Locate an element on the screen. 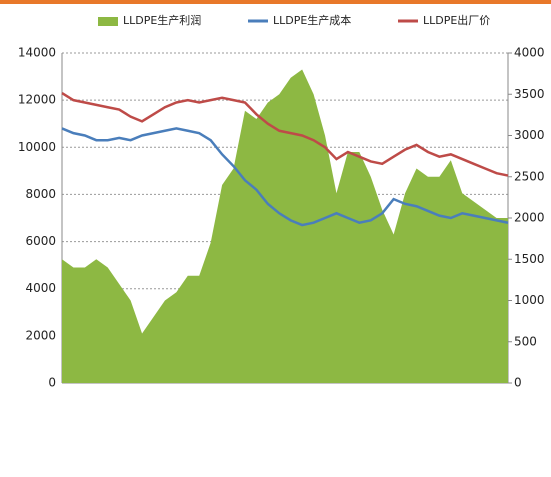 Image resolution: width=551 pixels, height=477 pixels. line is located at coordinates (285, 134).